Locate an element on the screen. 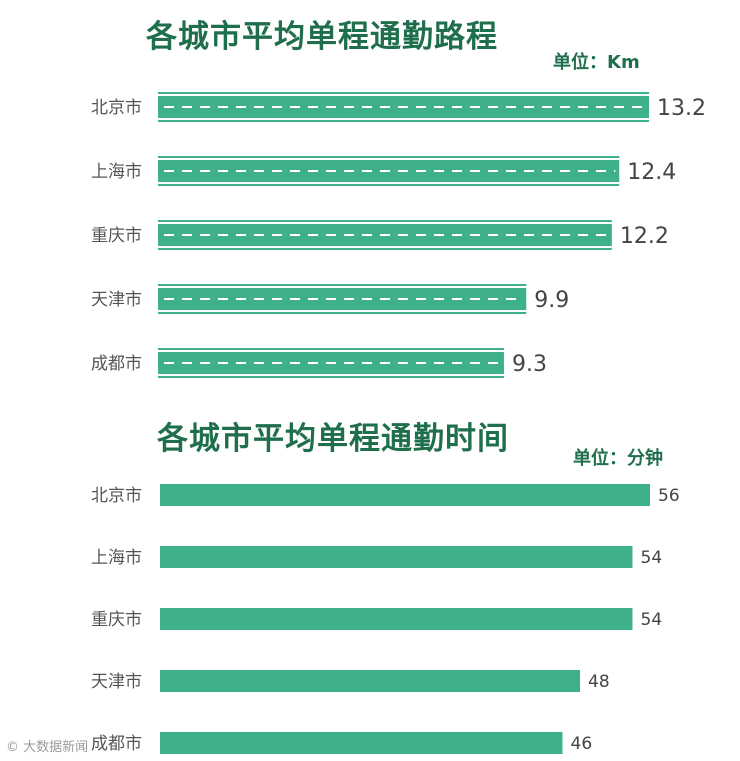 This screenshot has height=761, width=740. distance-unit-label: 单位：Km is located at coordinates (596, 62).